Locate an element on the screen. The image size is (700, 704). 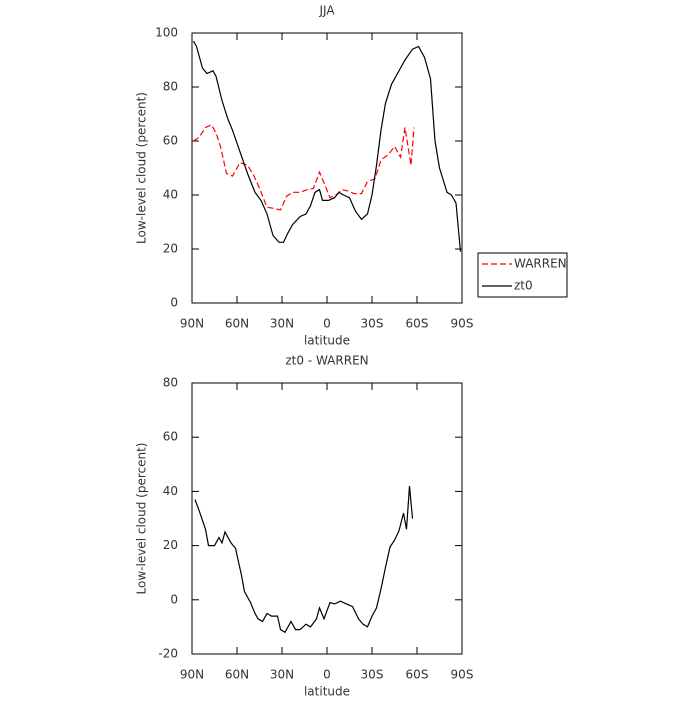
y-tick-label: -20 is located at coordinates (168, 654).